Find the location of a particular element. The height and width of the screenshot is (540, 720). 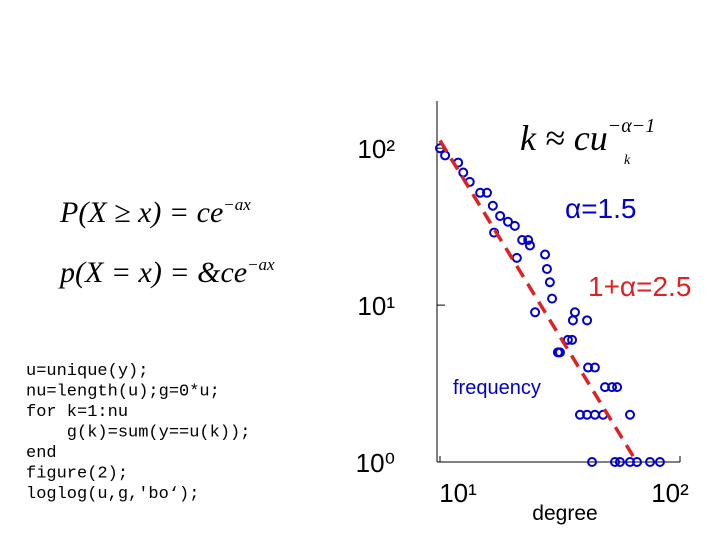

formula-2: p(X = x) = &ce−ax is located at coordinates (166, 272).